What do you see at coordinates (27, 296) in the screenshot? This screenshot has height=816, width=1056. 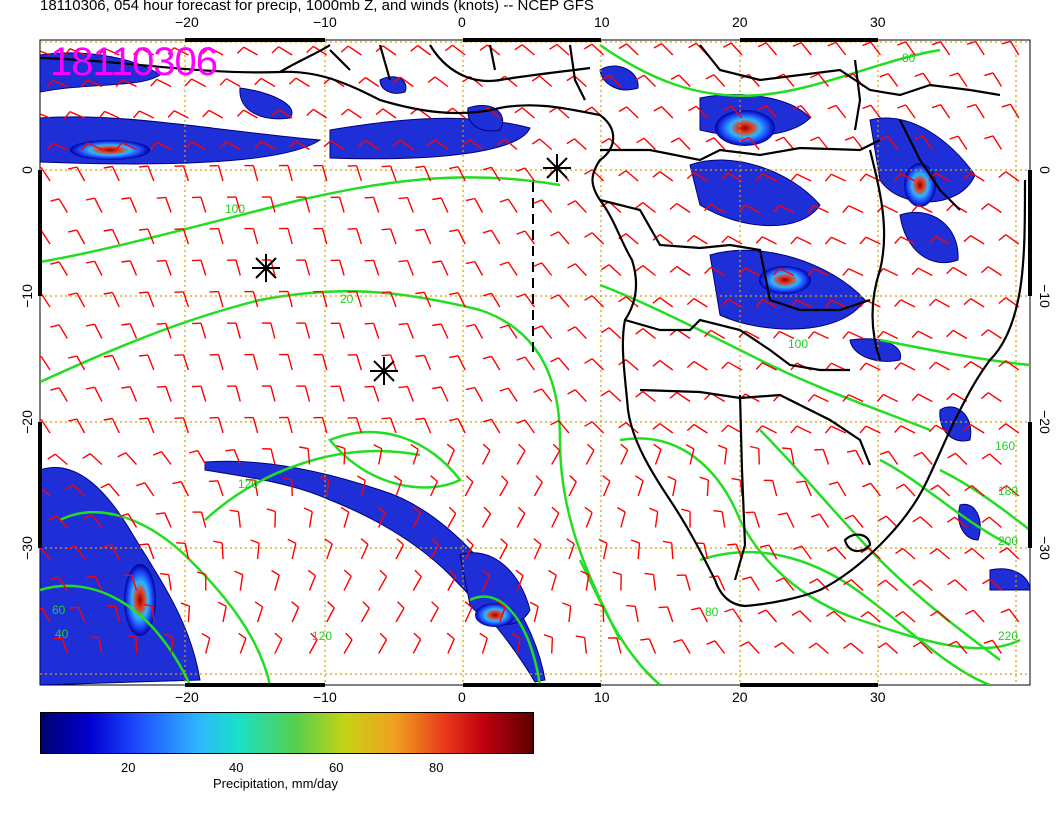 I see `svg-text: −10` at bounding box center [27, 296].